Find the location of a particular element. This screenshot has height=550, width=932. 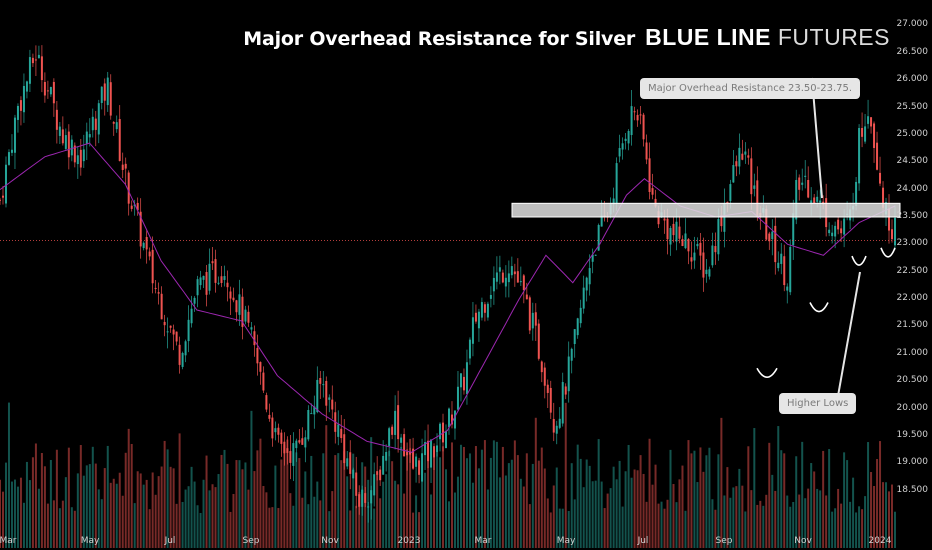

x-tick-label: Jul is located at coordinates (170, 541).